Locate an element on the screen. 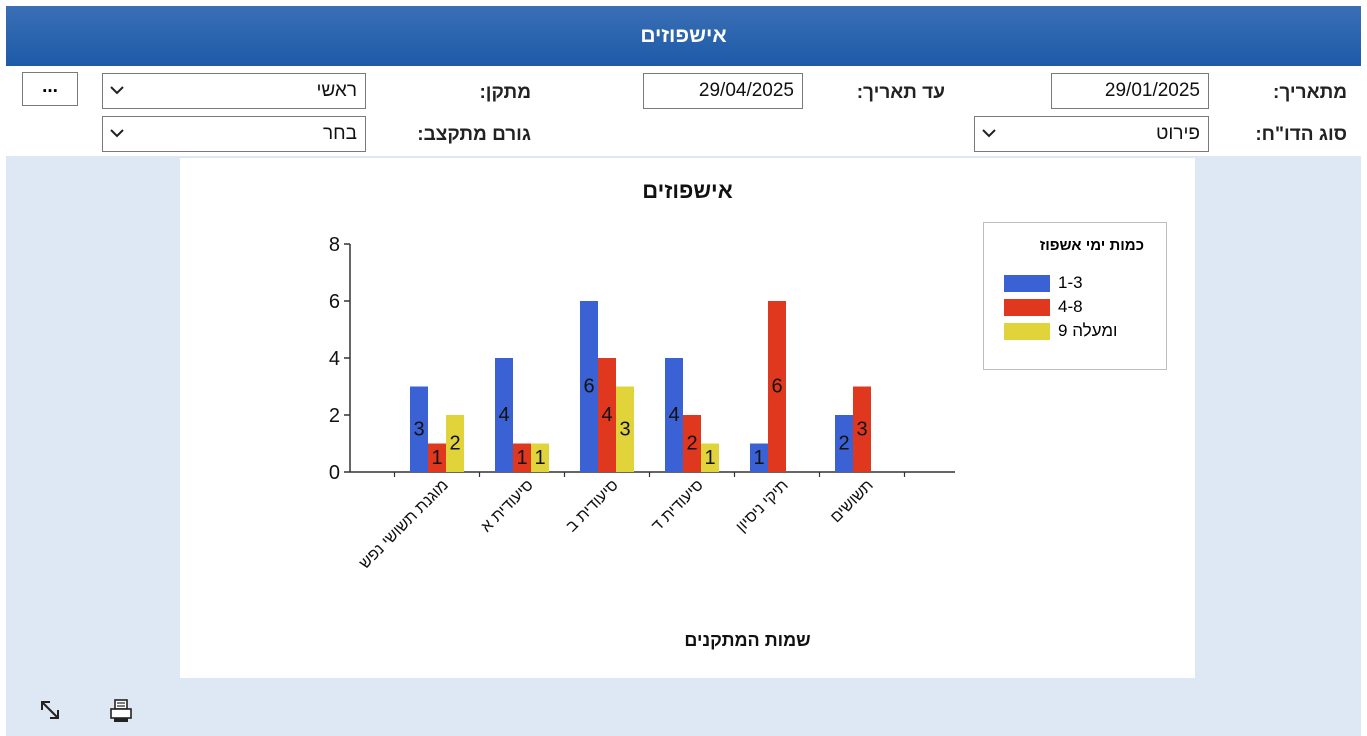 This screenshot has height=736, width=1367. x-tick-label: סיעודית א is located at coordinates (507, 506).